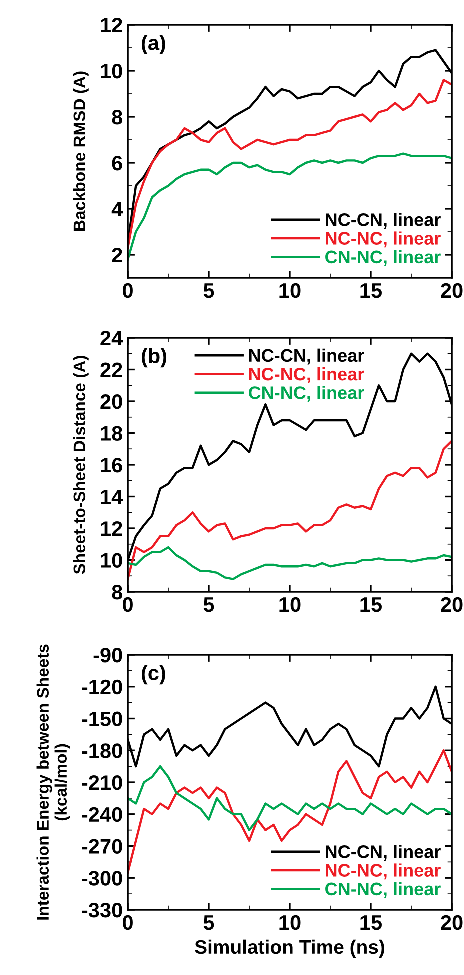  Describe the element at coordinates (118, 209) in the screenshot. I see `y-tick-label: 4` at that location.